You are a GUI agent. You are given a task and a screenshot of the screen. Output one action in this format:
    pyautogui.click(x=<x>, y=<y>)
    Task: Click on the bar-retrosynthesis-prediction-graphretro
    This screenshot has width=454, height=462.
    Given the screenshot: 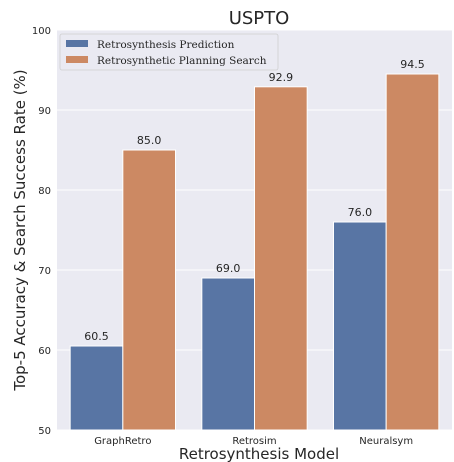 What is the action you would take?
    pyautogui.click(x=96, y=388)
    